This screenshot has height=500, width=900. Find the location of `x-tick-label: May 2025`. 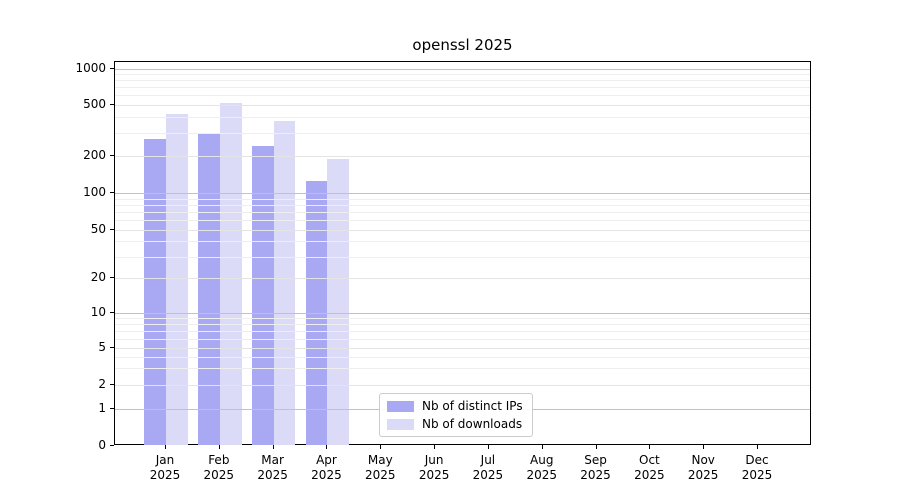

x-tick-label: May 2025 is located at coordinates (380, 467).